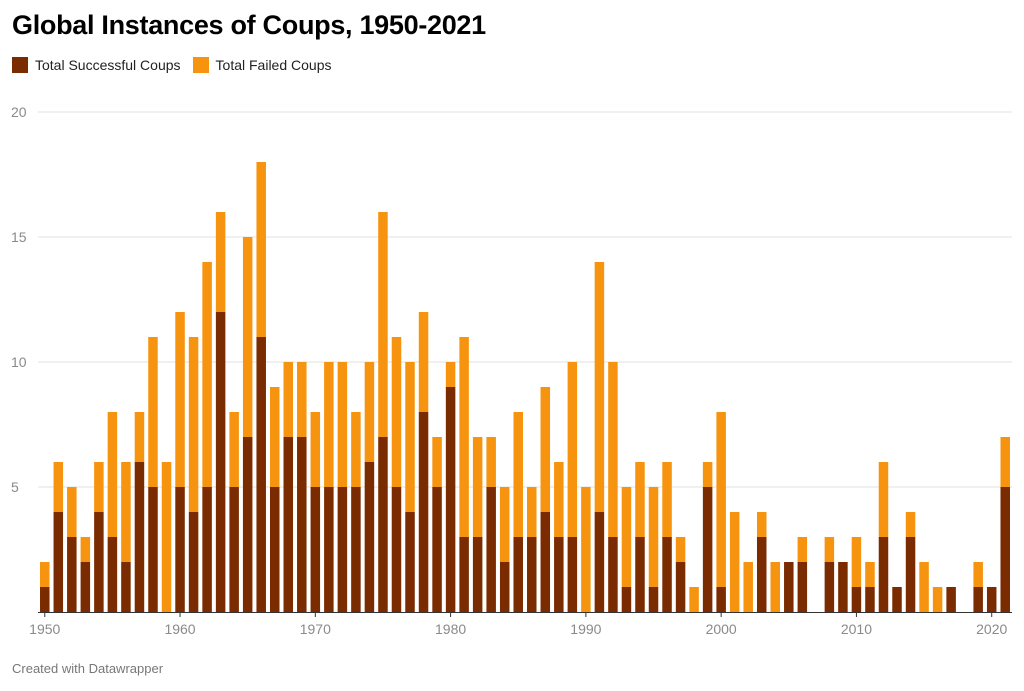 The height and width of the screenshot is (691, 1024). Describe the element at coordinates (721, 629) in the screenshot. I see `x-tick-label-2000: 2000` at that location.